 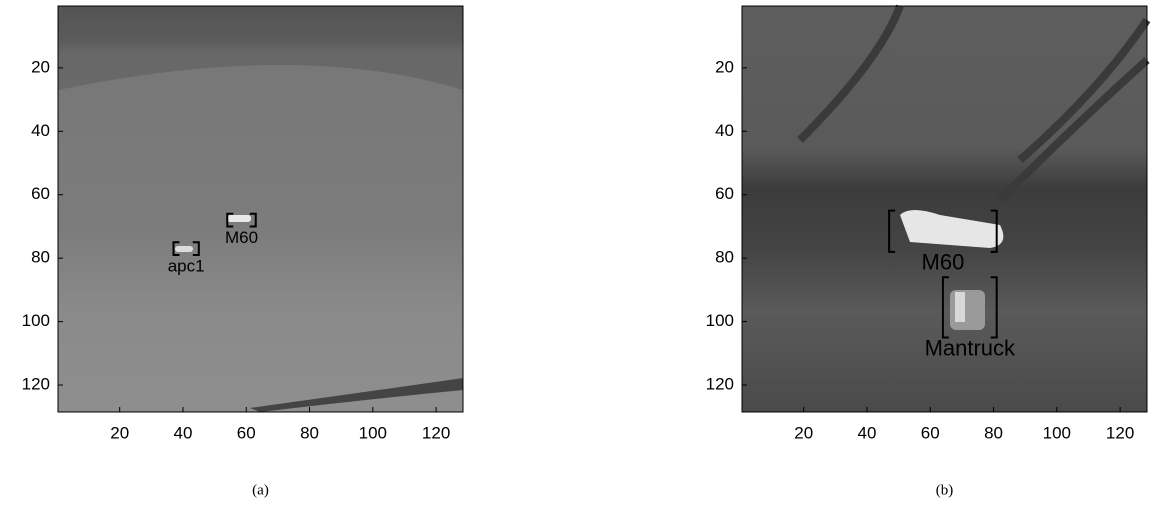 I want to click on caption: (b), so click(x=945, y=490).